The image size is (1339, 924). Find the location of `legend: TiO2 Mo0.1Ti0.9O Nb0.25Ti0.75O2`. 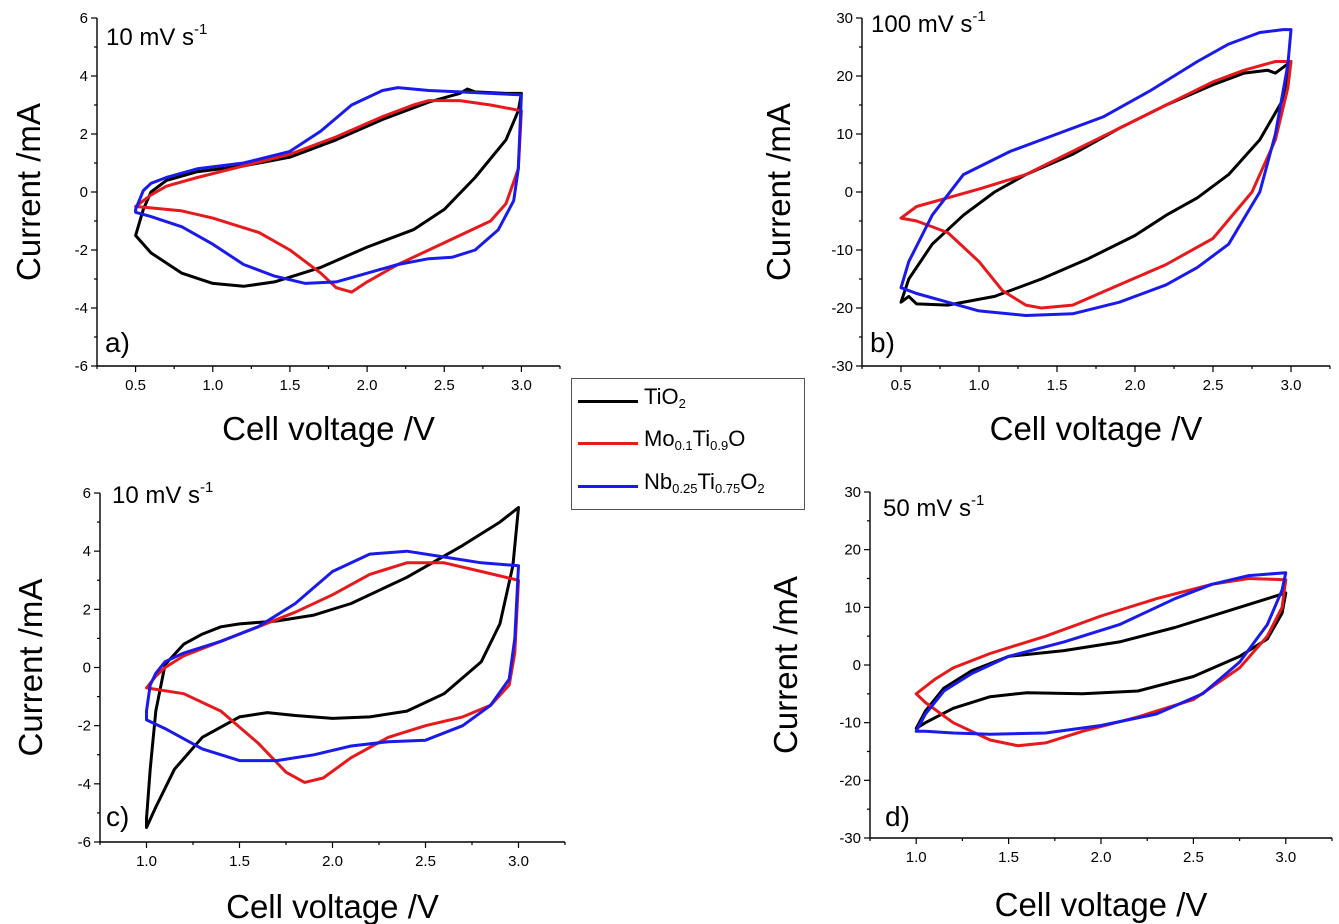

legend: TiO2 Mo0.1Ti0.9O Nb0.25Ti0.75O2 is located at coordinates (688, 444).